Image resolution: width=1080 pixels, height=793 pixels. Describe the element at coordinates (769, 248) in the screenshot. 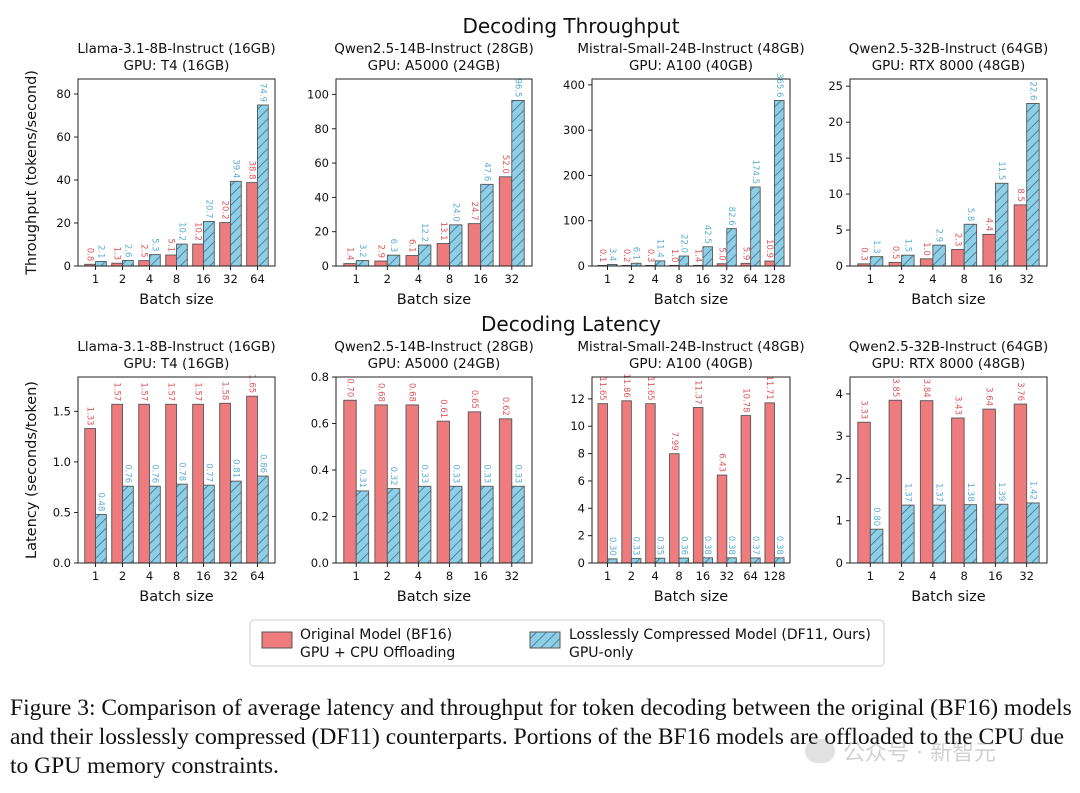

I see `data-label: 10.9` at that location.